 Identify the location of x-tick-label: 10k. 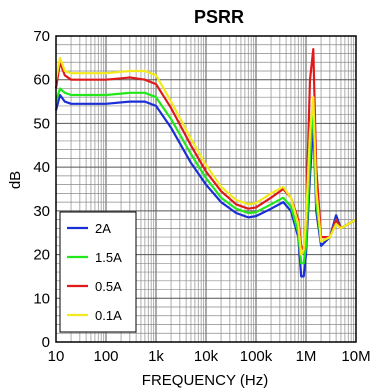
(206, 356).